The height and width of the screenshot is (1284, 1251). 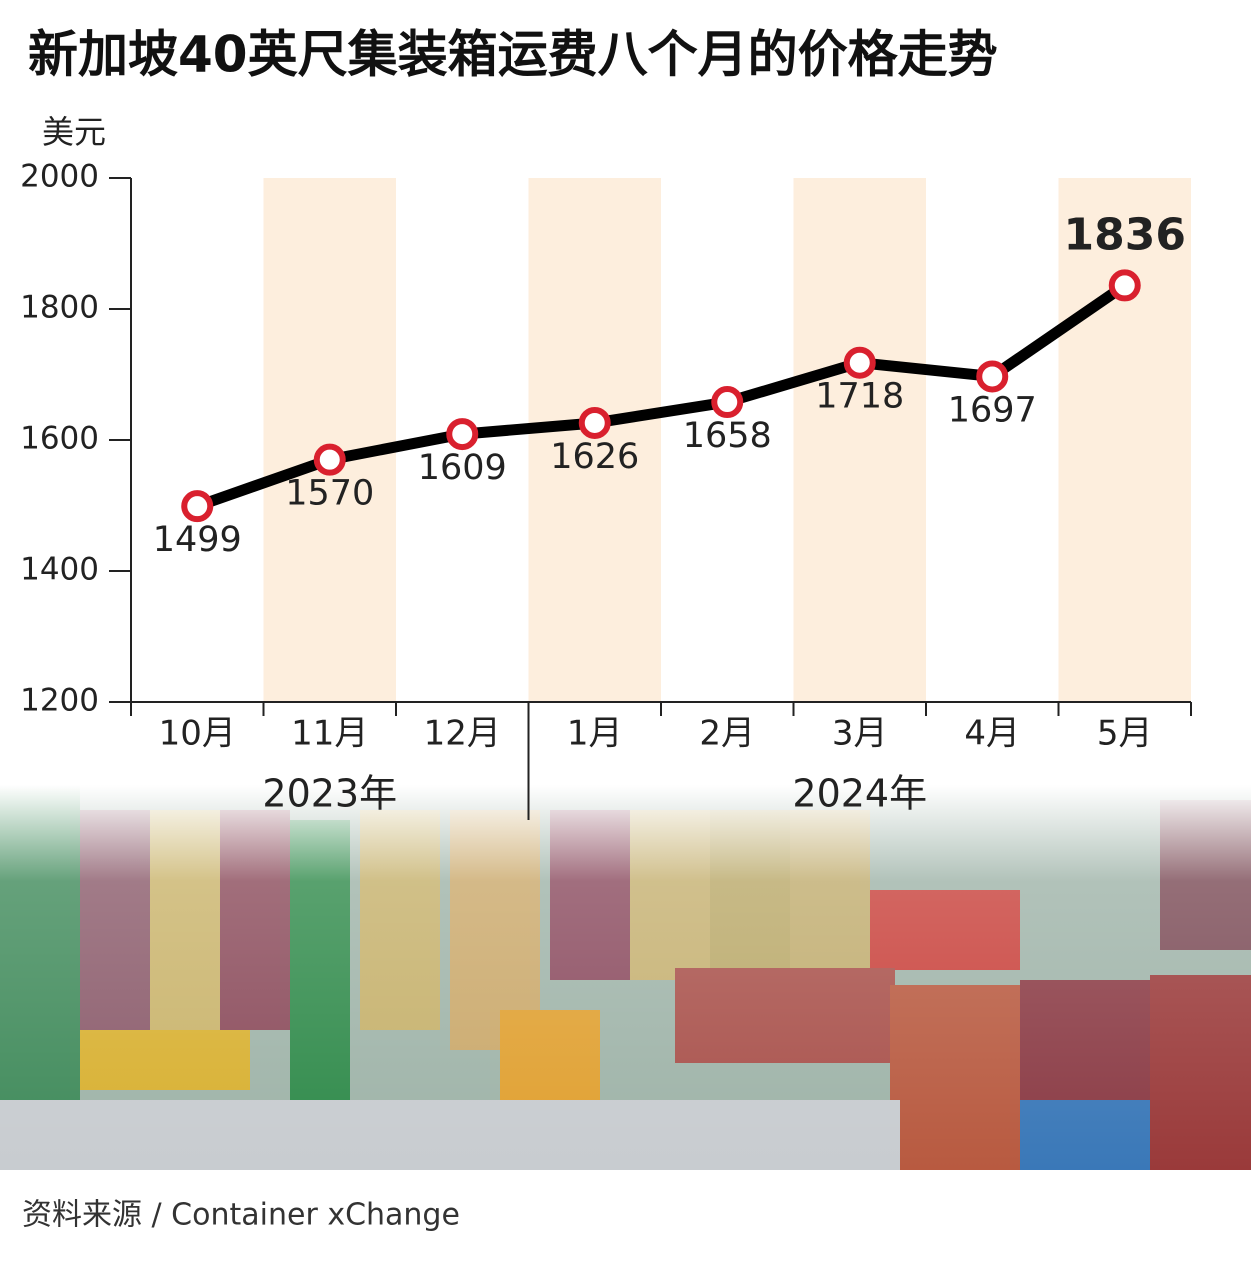 I want to click on y-tick-label: 1600, so click(x=59, y=439).